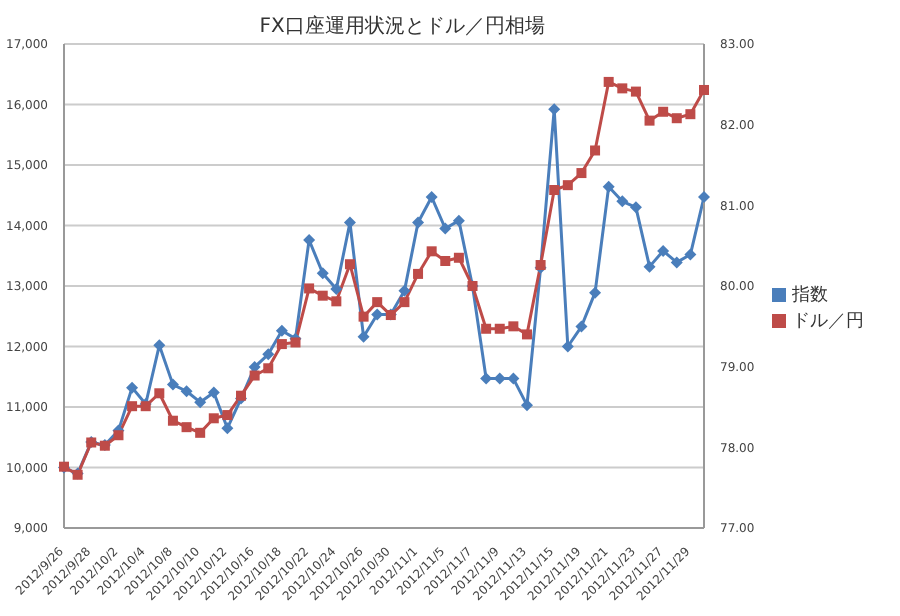  I want to click on legend-label: 指数, so click(810, 295).